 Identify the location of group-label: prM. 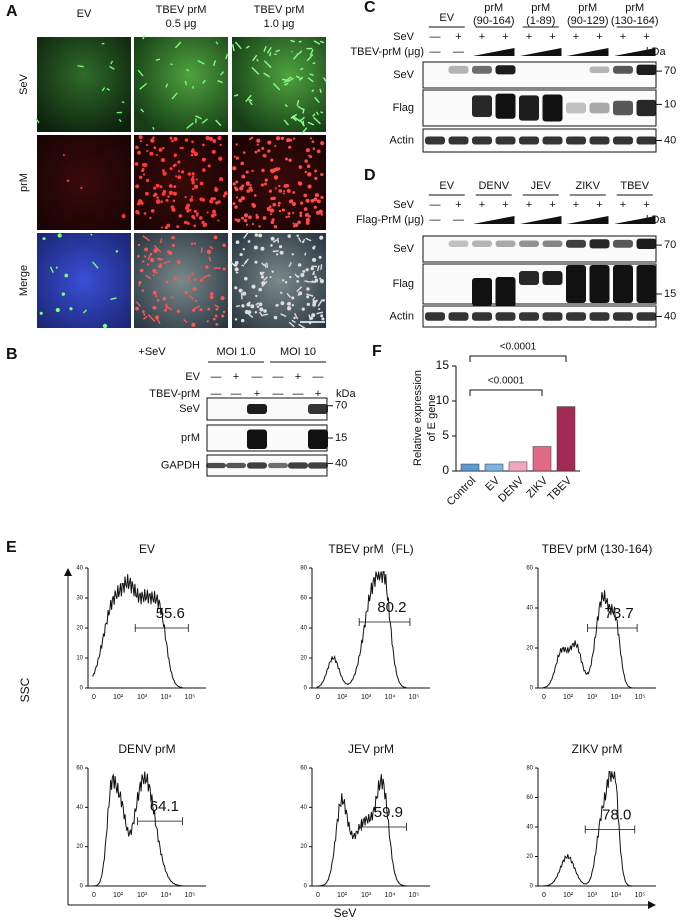
(540, 8).